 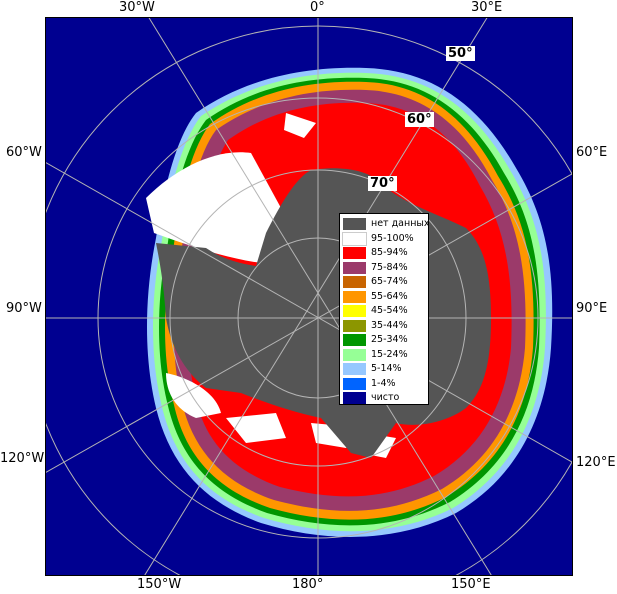 I want to click on longitude-label-90e: 90°E, so click(x=592, y=308).